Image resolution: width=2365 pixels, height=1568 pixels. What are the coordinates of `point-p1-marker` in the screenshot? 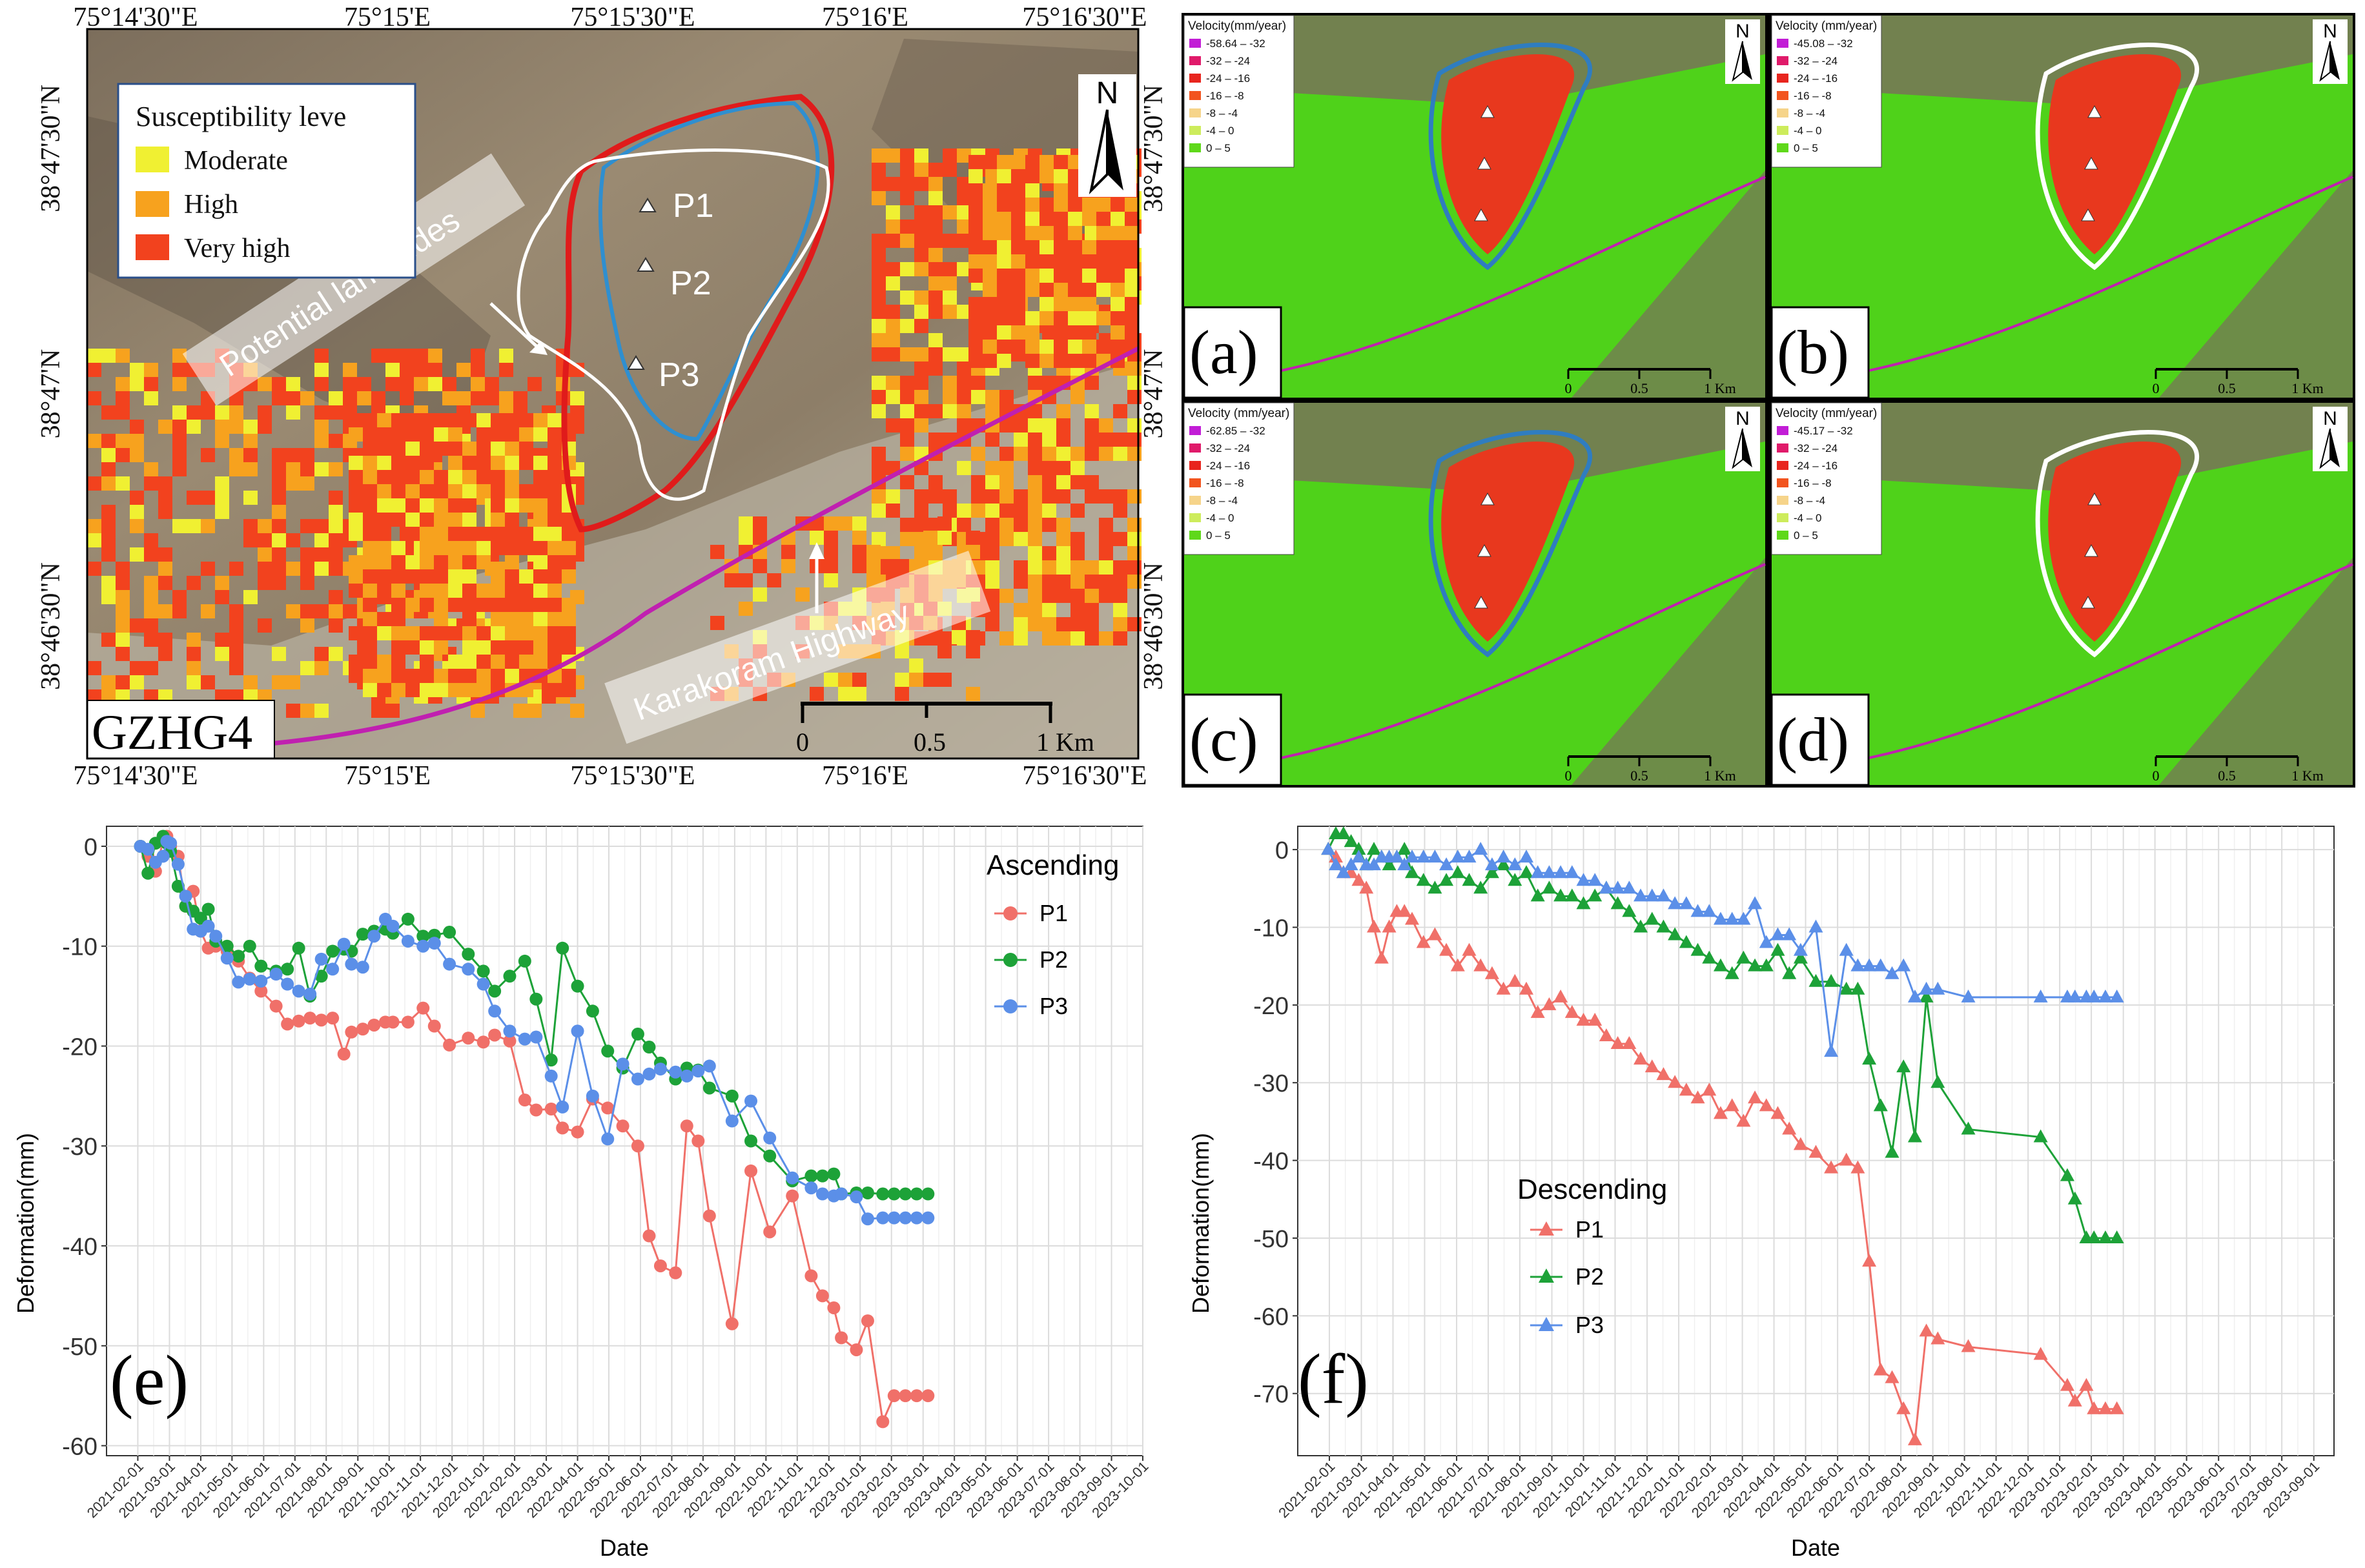 It's located at (2094, 111).